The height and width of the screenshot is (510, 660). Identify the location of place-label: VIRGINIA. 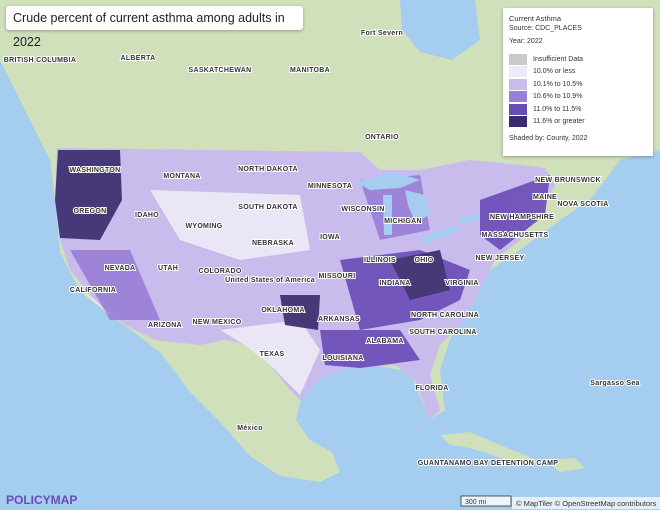
(462, 283).